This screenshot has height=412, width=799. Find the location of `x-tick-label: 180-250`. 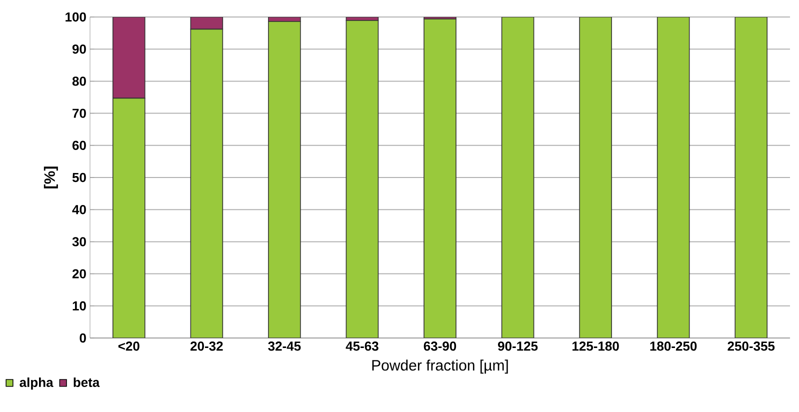

x-tick-label: 180-250 is located at coordinates (673, 346).